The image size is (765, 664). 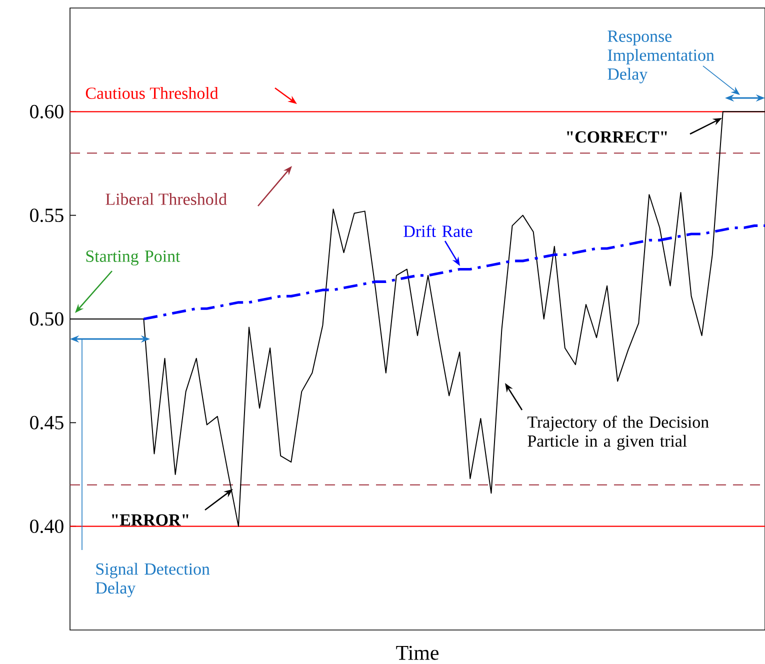 I want to click on series-label: Drift Rate, so click(x=438, y=231).